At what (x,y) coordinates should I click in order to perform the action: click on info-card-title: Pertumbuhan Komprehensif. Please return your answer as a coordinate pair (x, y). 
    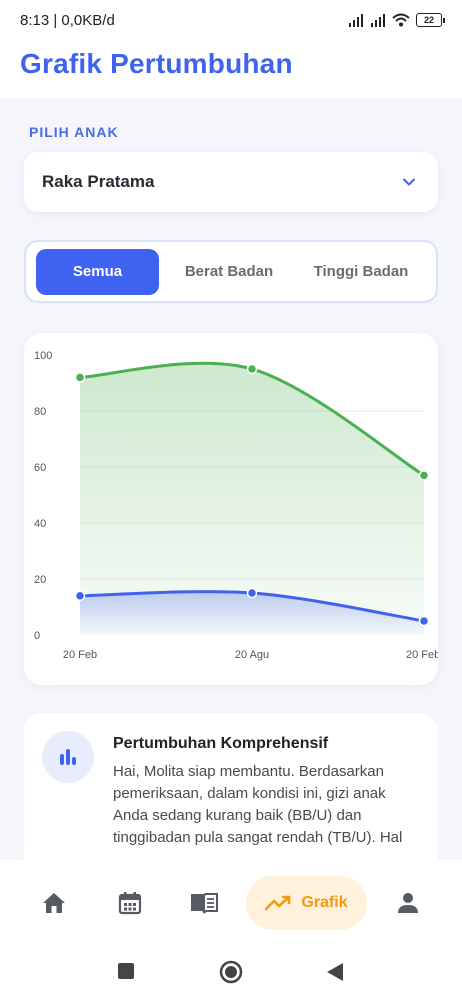
    Looking at the image, I should click on (221, 743).